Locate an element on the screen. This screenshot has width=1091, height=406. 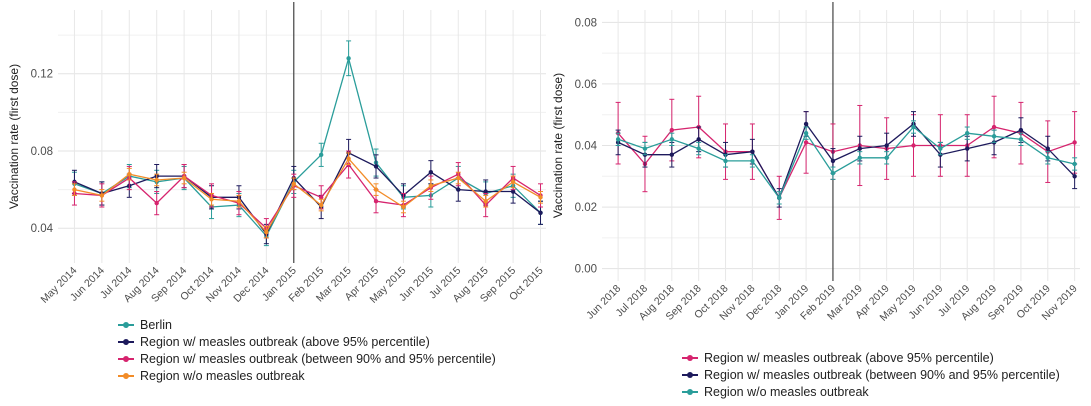
y-tick-label: 0.00 is located at coordinates (586, 270).